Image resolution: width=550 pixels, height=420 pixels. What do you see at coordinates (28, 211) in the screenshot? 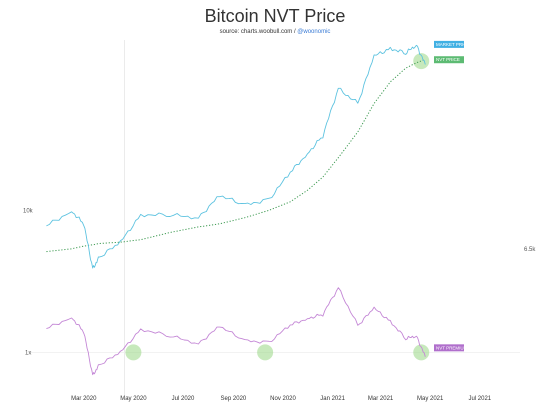
I see `y-tick-label: 10k` at bounding box center [28, 211].